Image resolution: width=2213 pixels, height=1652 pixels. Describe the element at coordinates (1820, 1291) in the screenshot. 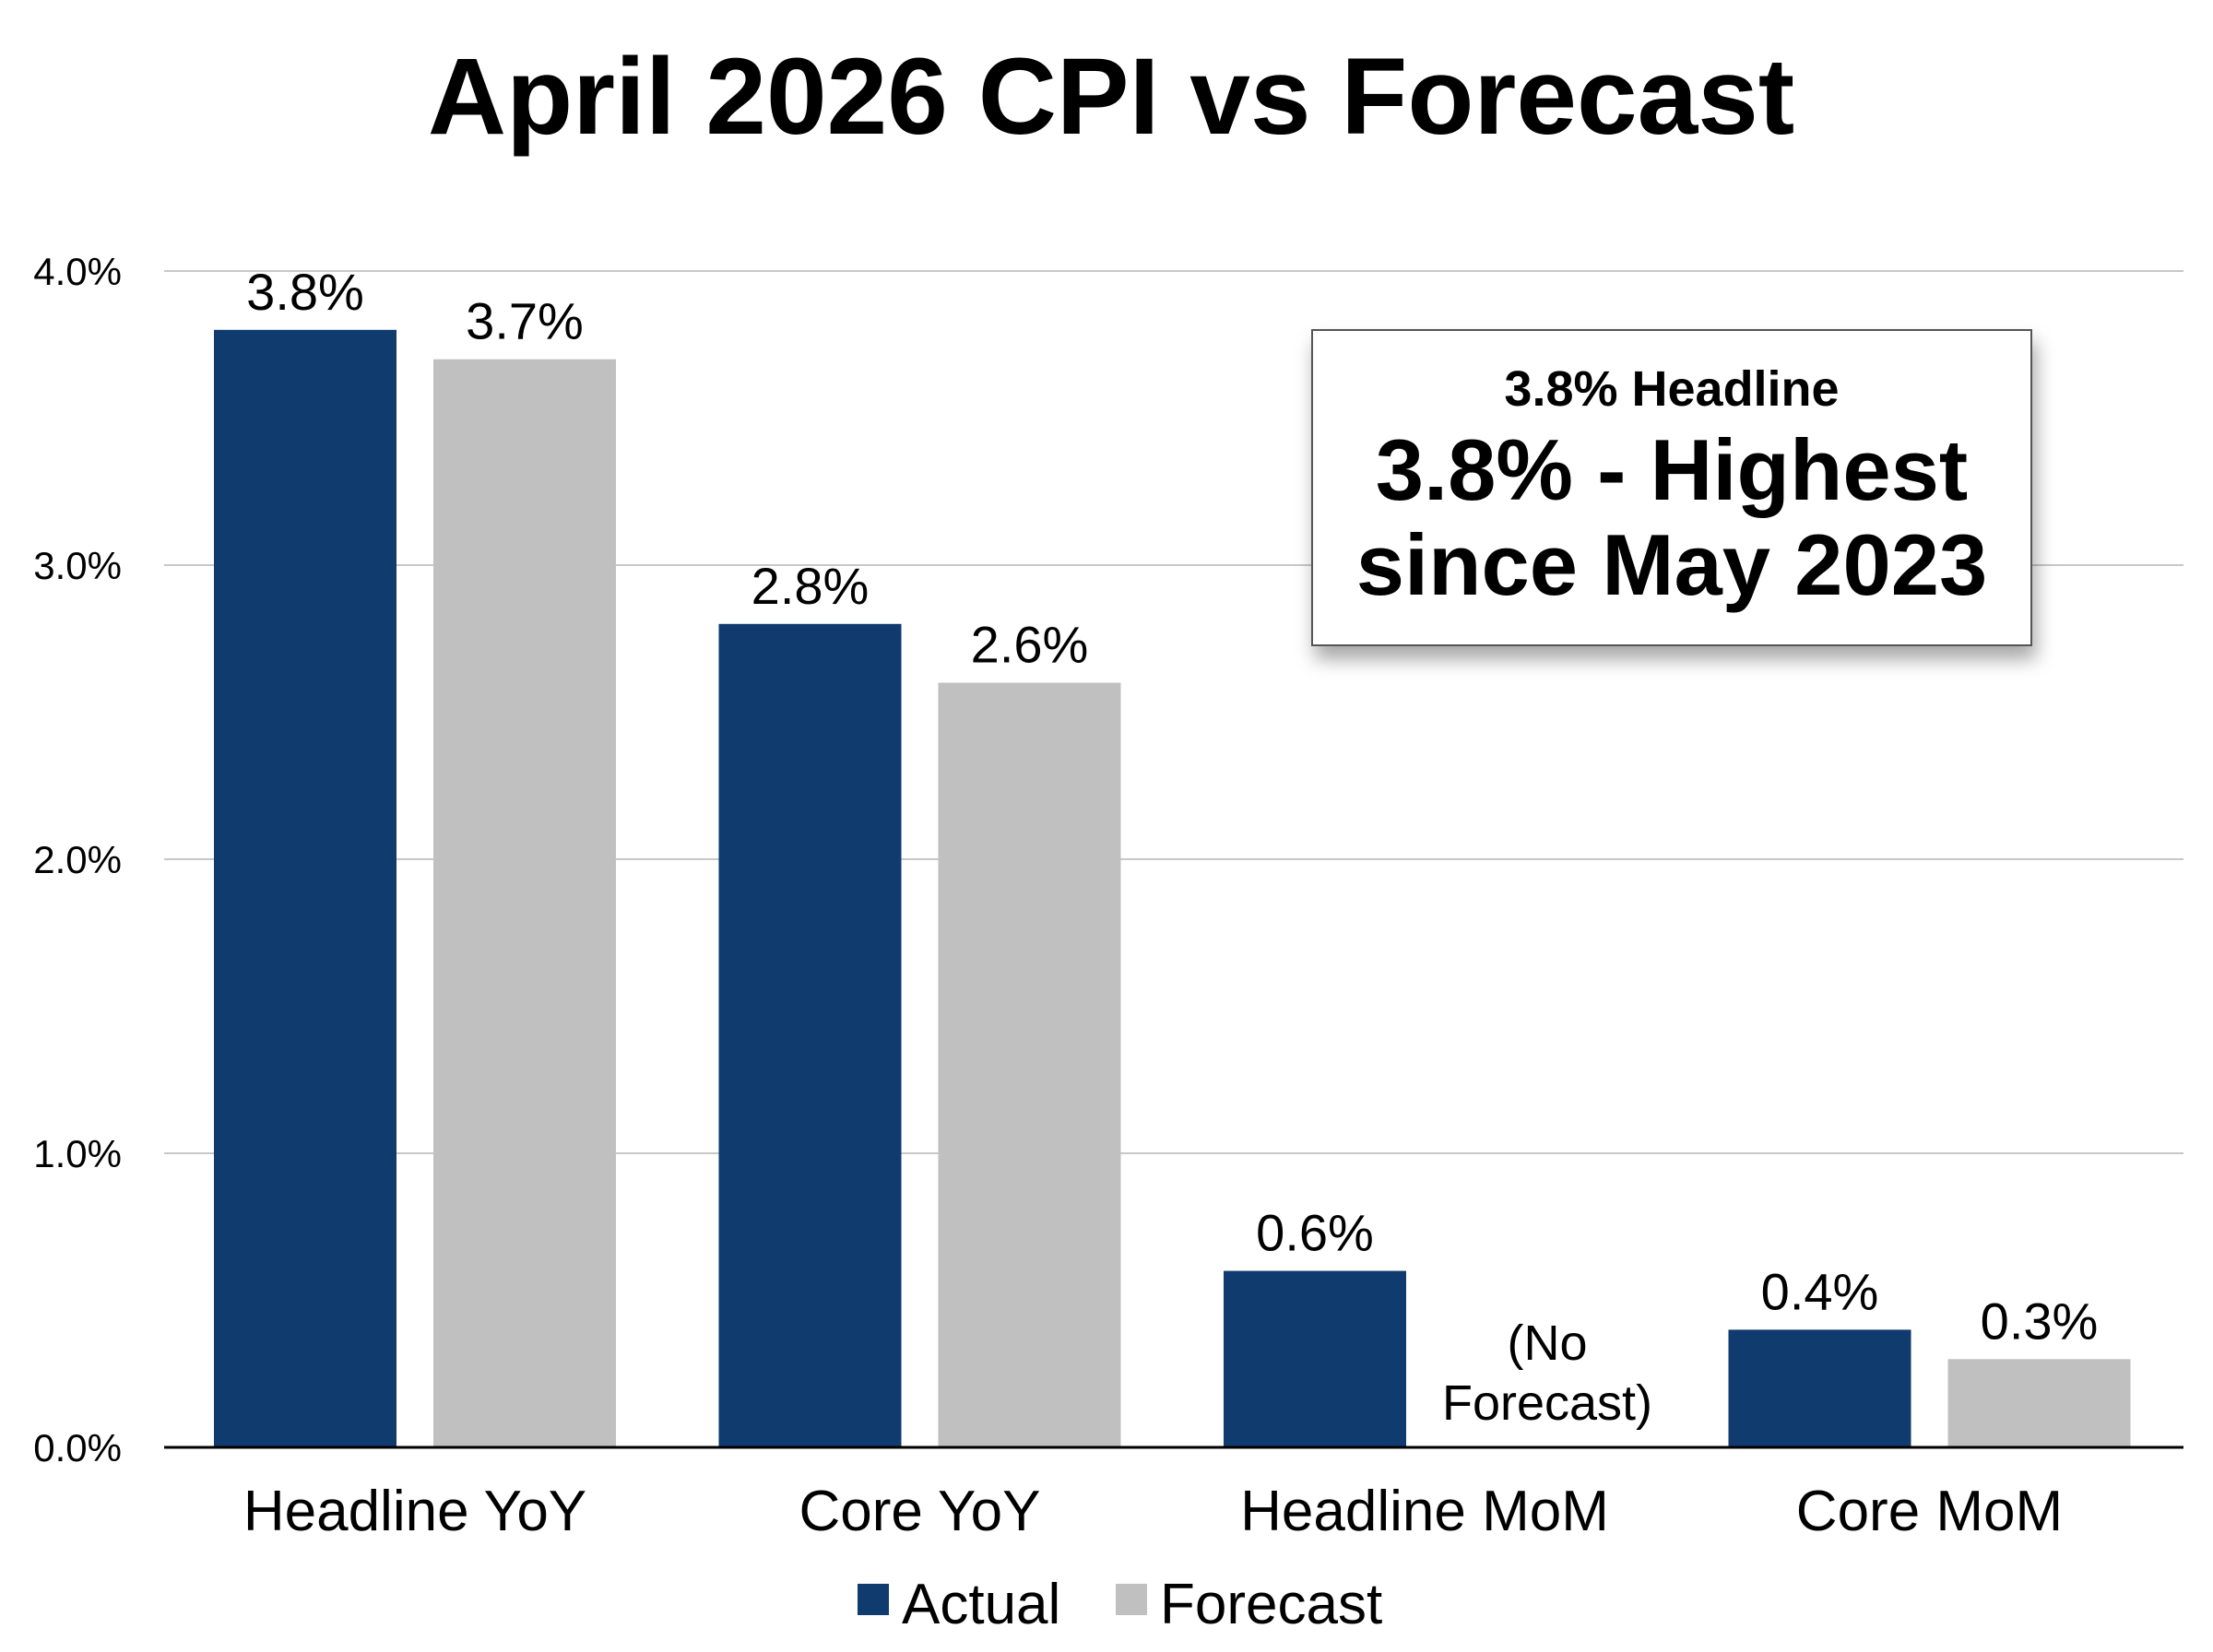

I see `data-label-actual: 0.4%` at that location.